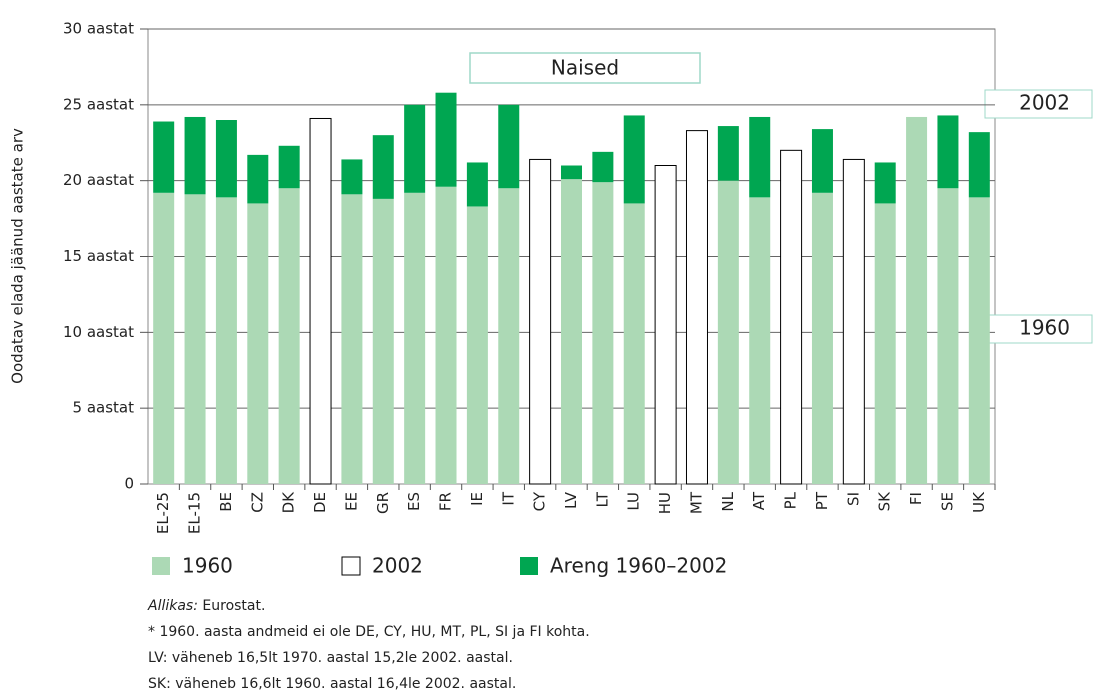 This screenshot has height=699, width=1093. I want to click on annotation-box, so click(585, 68).